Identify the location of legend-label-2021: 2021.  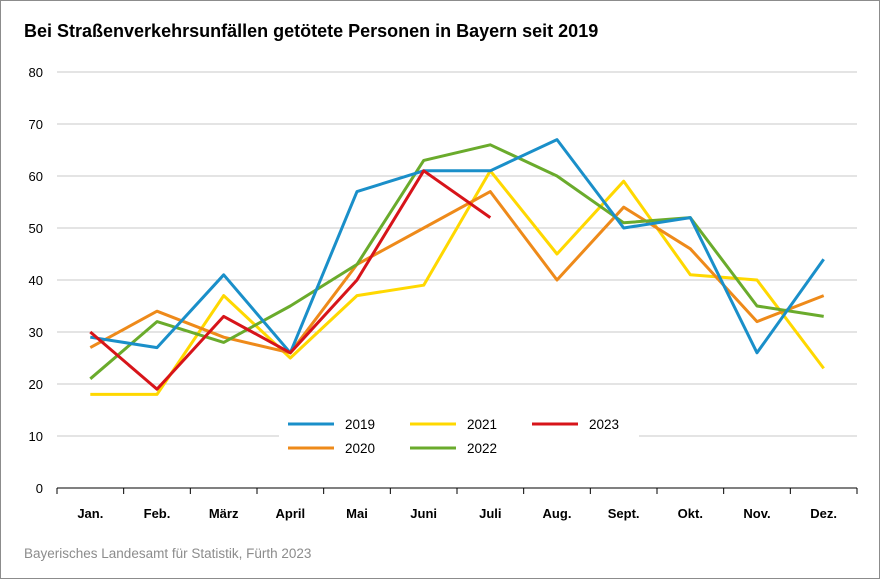
(482, 424).